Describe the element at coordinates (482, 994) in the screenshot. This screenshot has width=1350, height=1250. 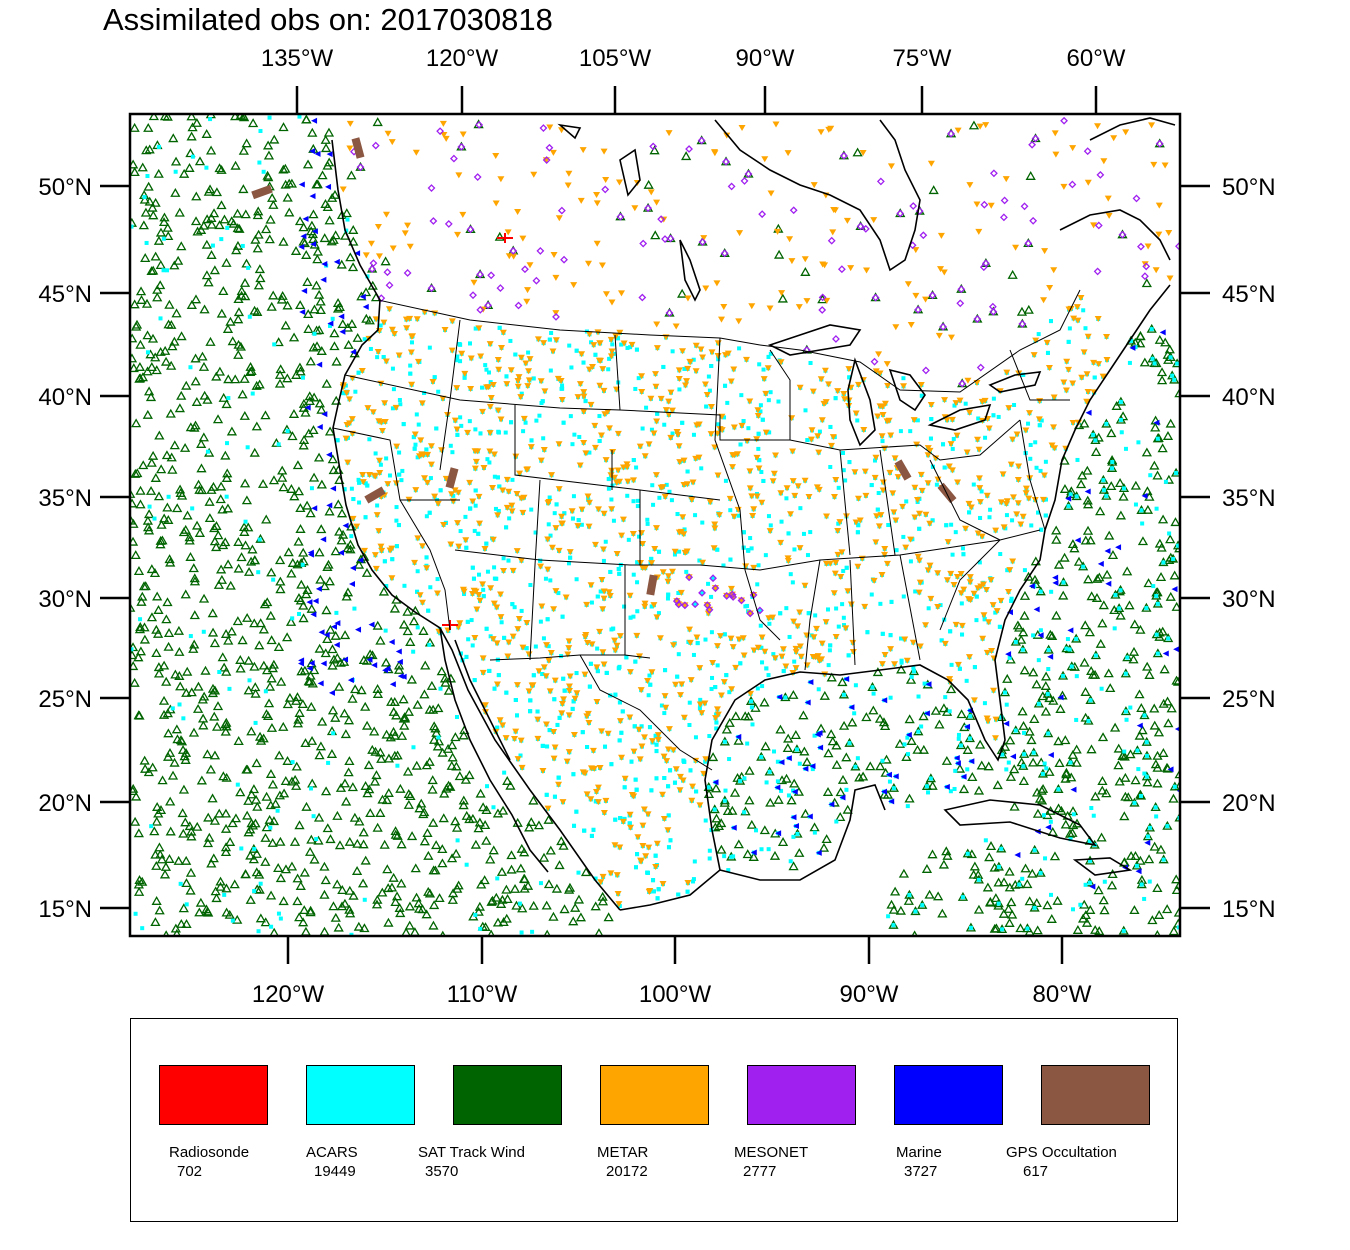
I see `bottom-lon-tick-label: 110°W` at that location.